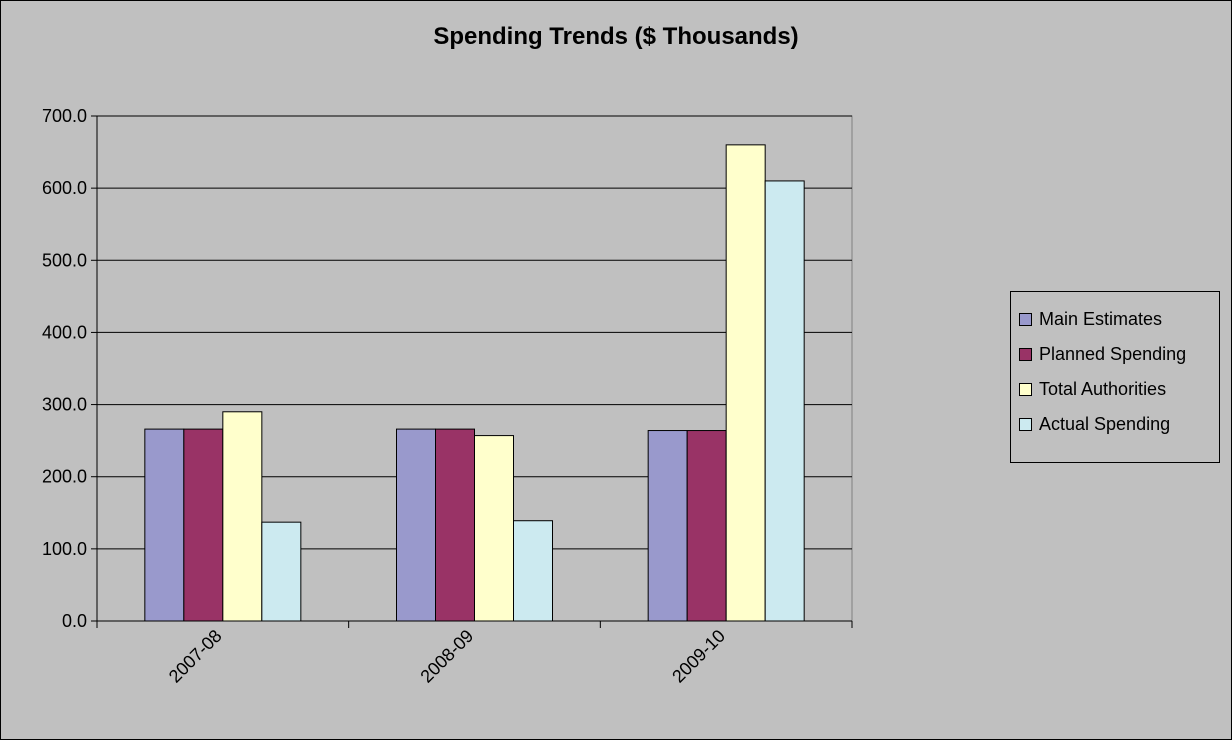 The height and width of the screenshot is (740, 1232). I want to click on x-tick-label: 2009-10, so click(698, 656).